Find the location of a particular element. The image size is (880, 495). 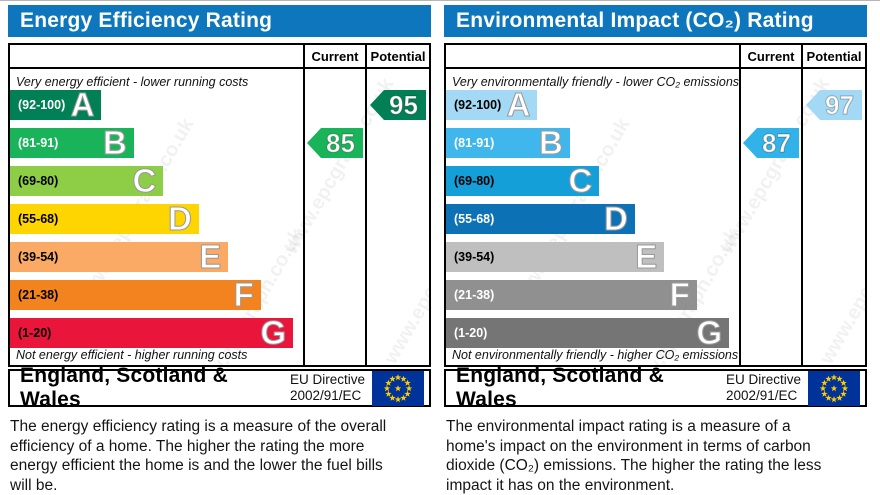

rating-band-a: (92-100) A is located at coordinates (492, 104).